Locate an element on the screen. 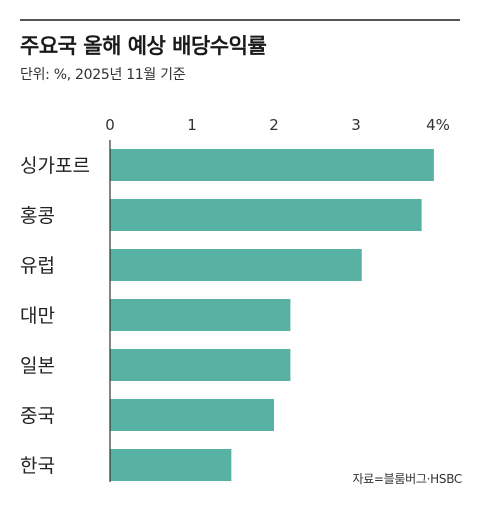 The width and height of the screenshot is (480, 510). category-label: 싱가포르 is located at coordinates (55, 166).